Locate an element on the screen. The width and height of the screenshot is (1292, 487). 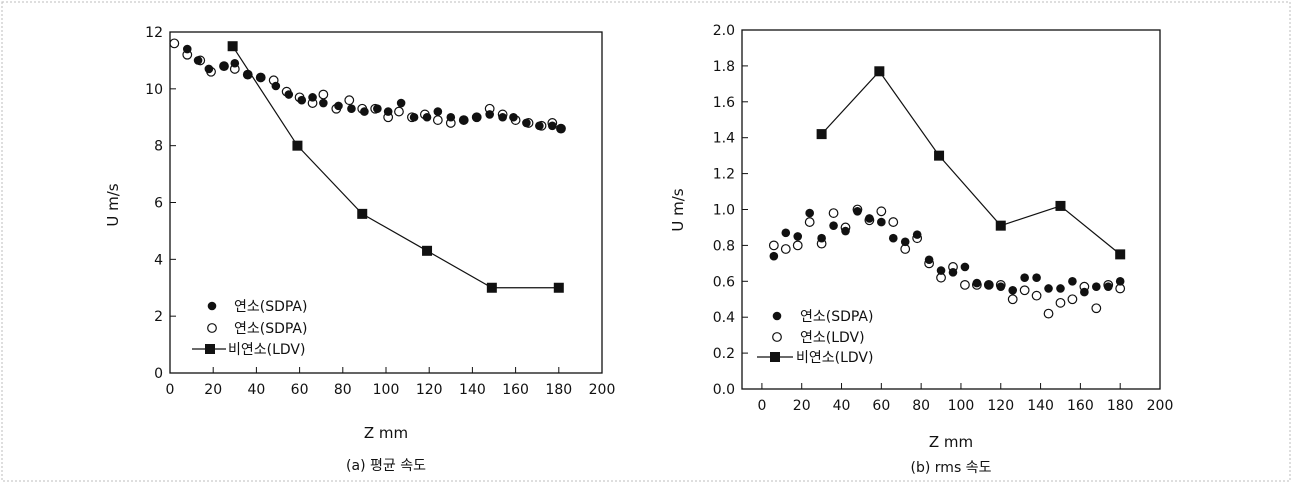
x-tick-label: 160 is located at coordinates (1080, 406).